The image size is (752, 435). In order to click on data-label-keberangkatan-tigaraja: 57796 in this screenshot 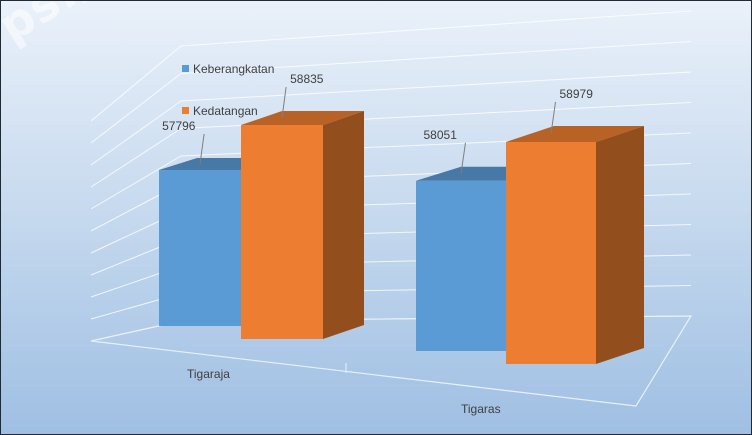, I will do `click(179, 126)`.